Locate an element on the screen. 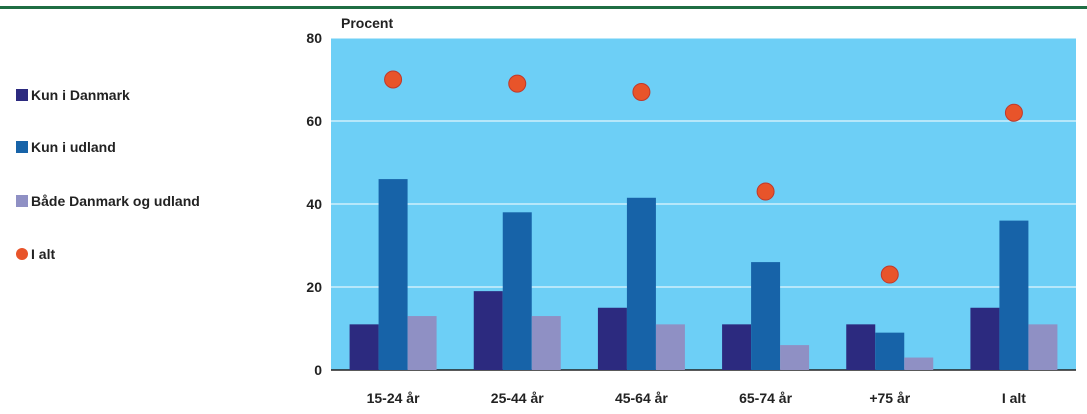  legend-item-i-alt: I alt is located at coordinates (35, 254).